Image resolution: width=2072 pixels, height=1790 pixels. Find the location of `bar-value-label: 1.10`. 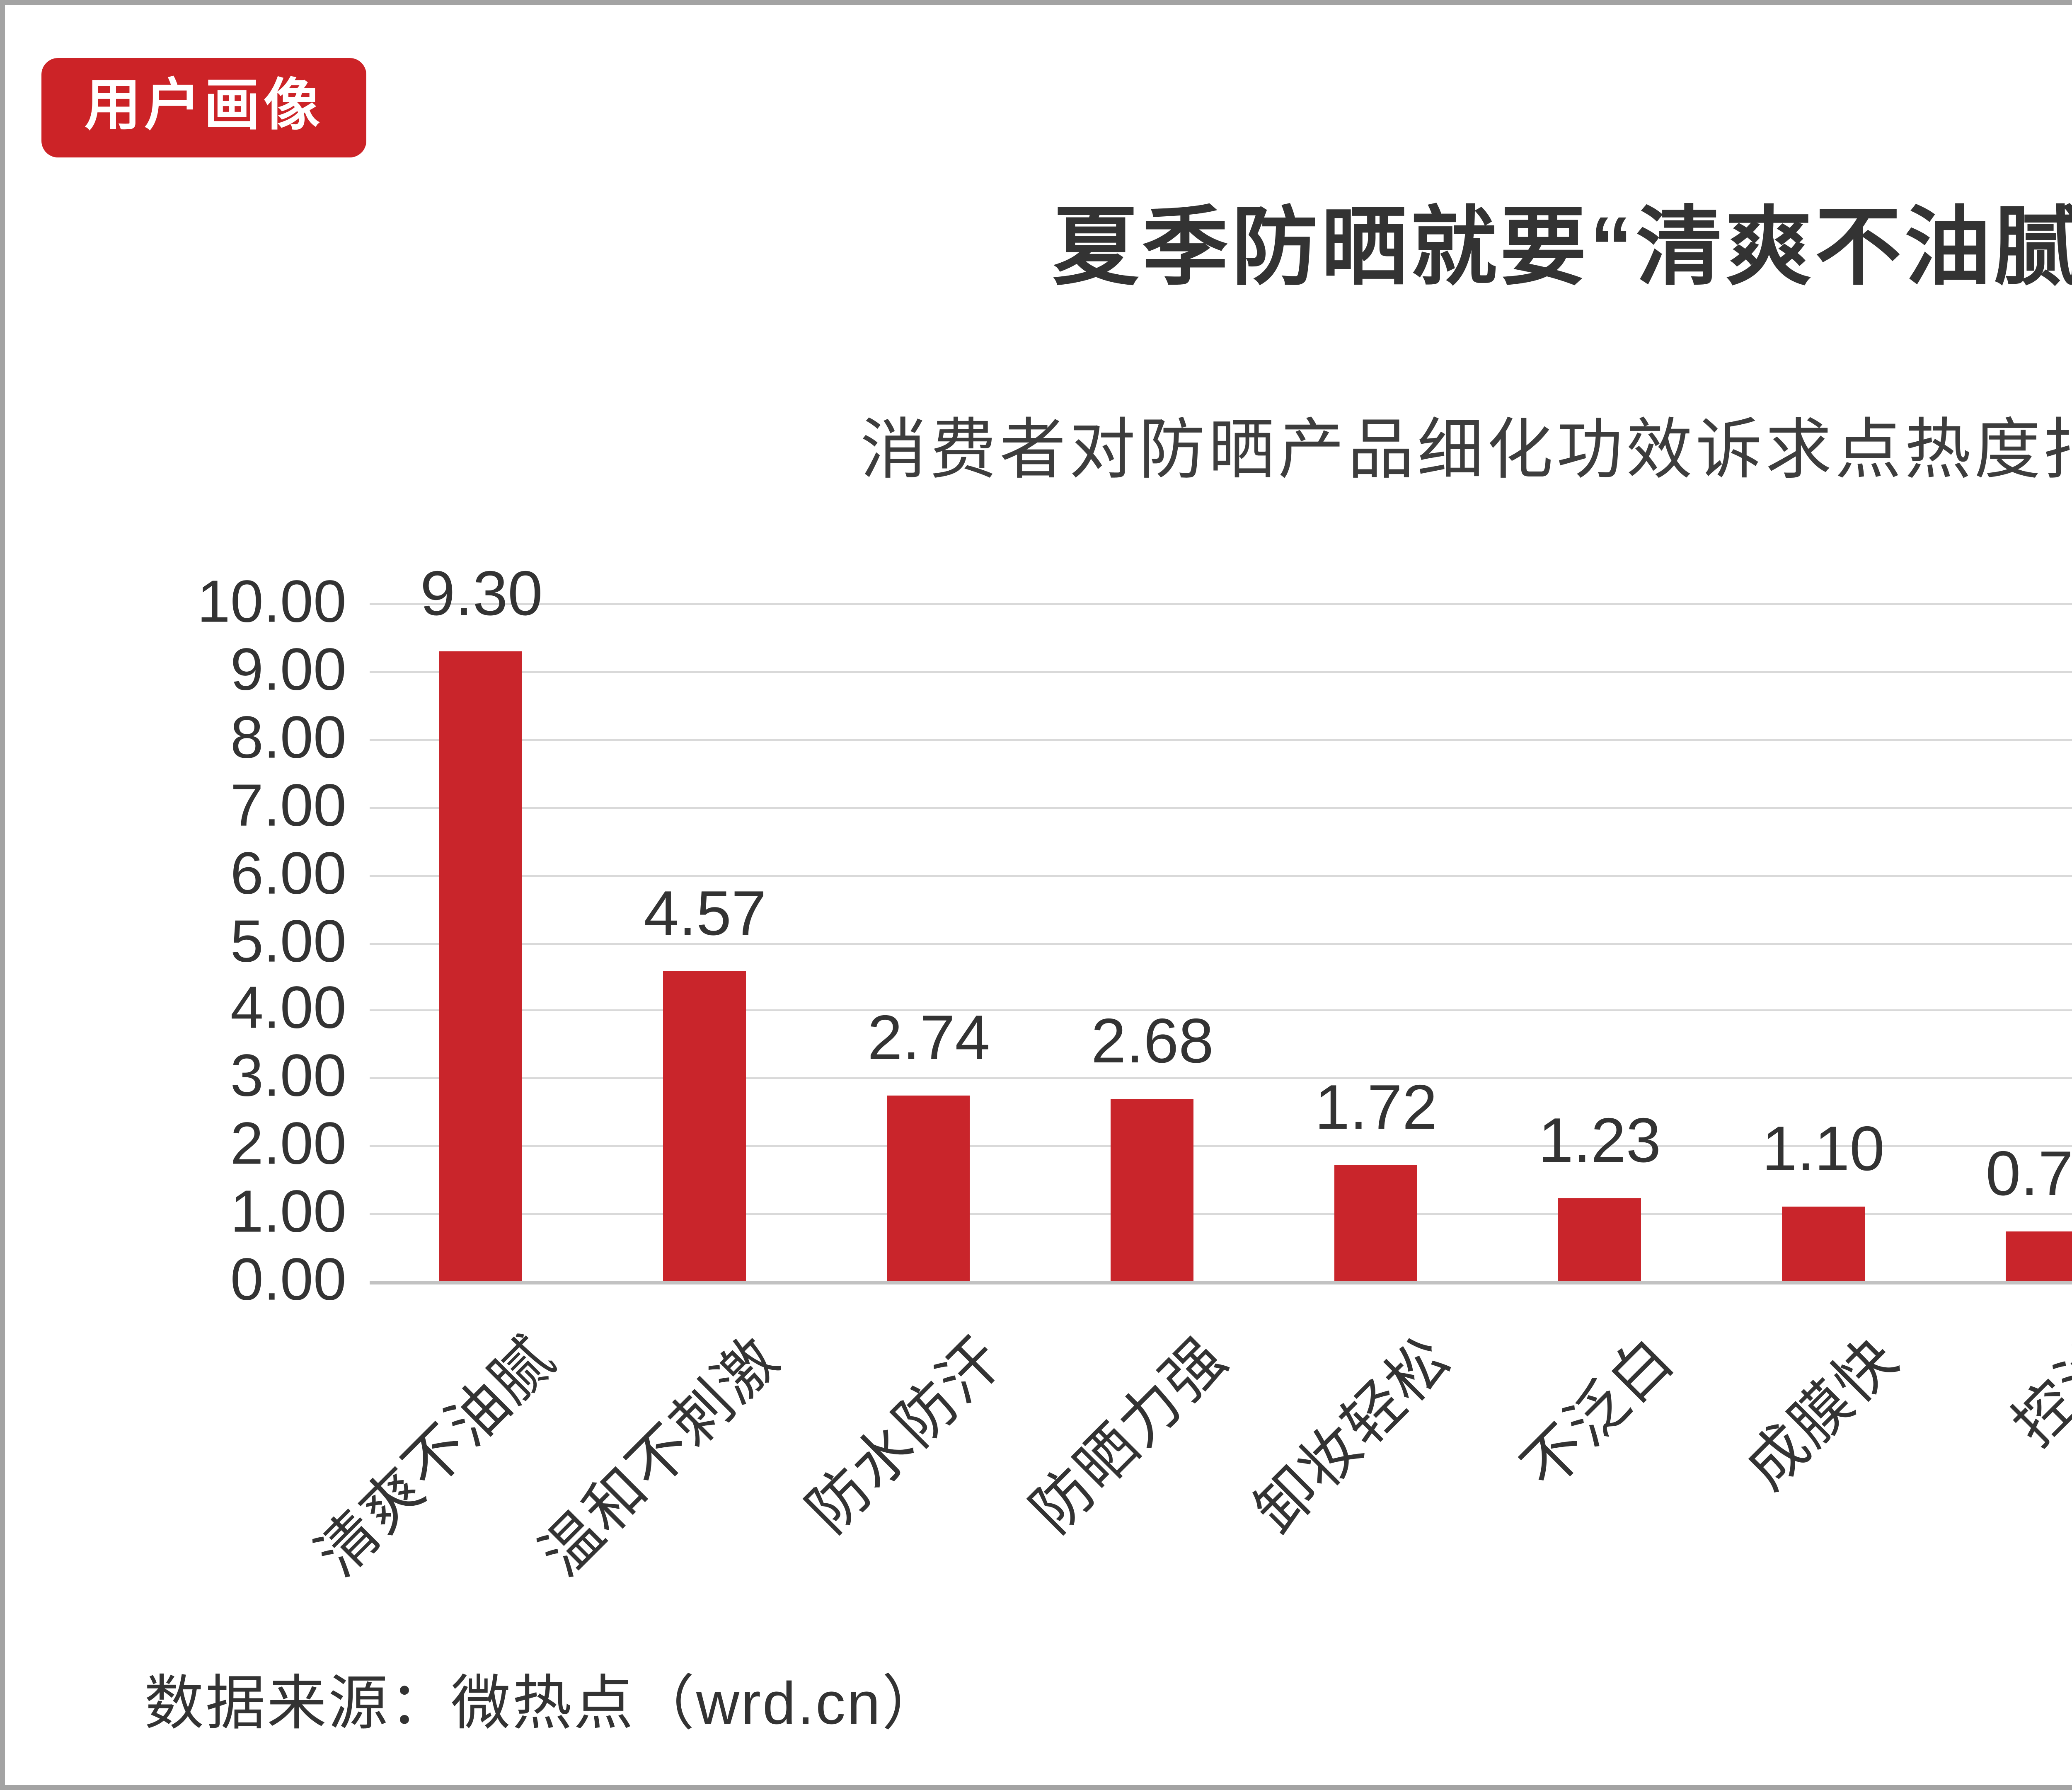

bar-value-label: 1.10 is located at coordinates (1823, 1150).